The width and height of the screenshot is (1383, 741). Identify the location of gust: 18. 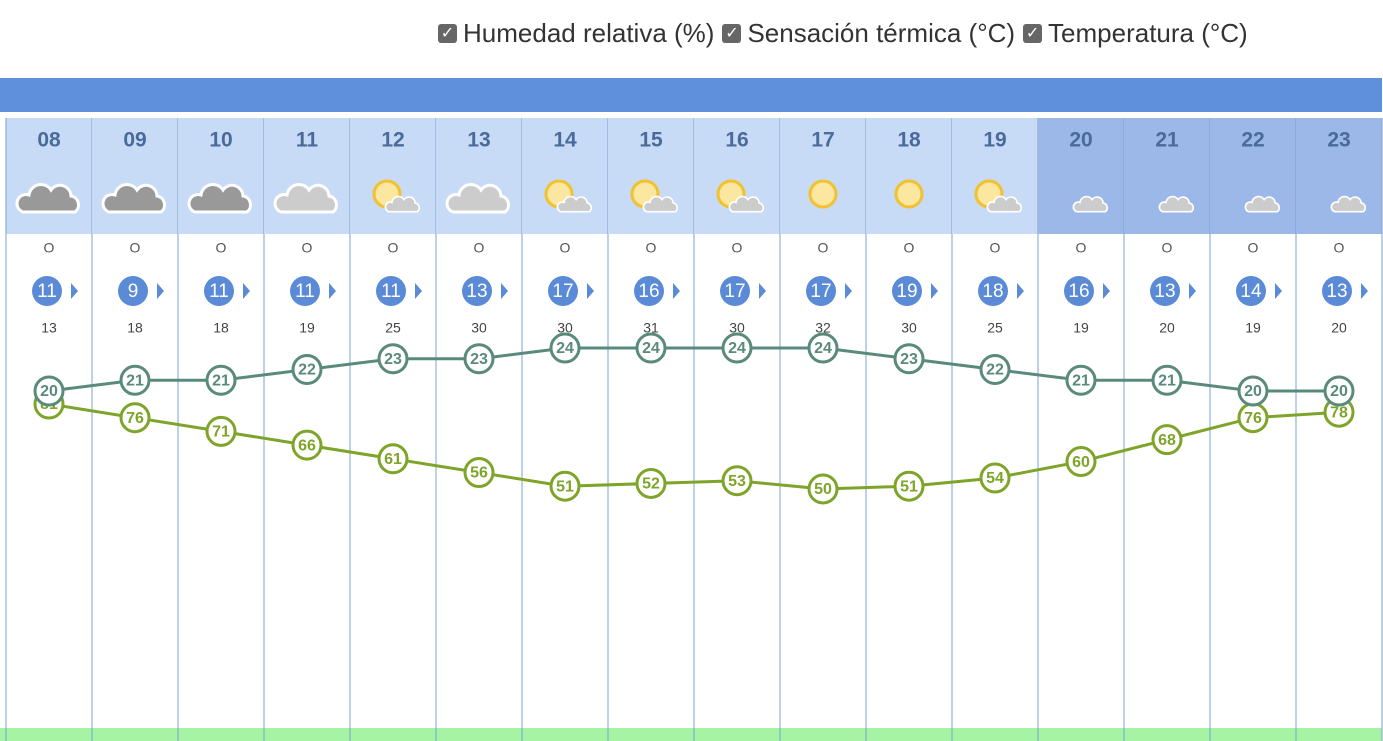
(135, 328).